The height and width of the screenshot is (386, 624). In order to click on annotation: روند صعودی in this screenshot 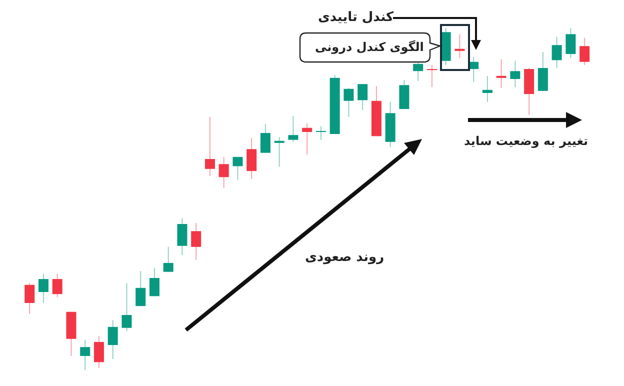, I will do `click(344, 257)`.